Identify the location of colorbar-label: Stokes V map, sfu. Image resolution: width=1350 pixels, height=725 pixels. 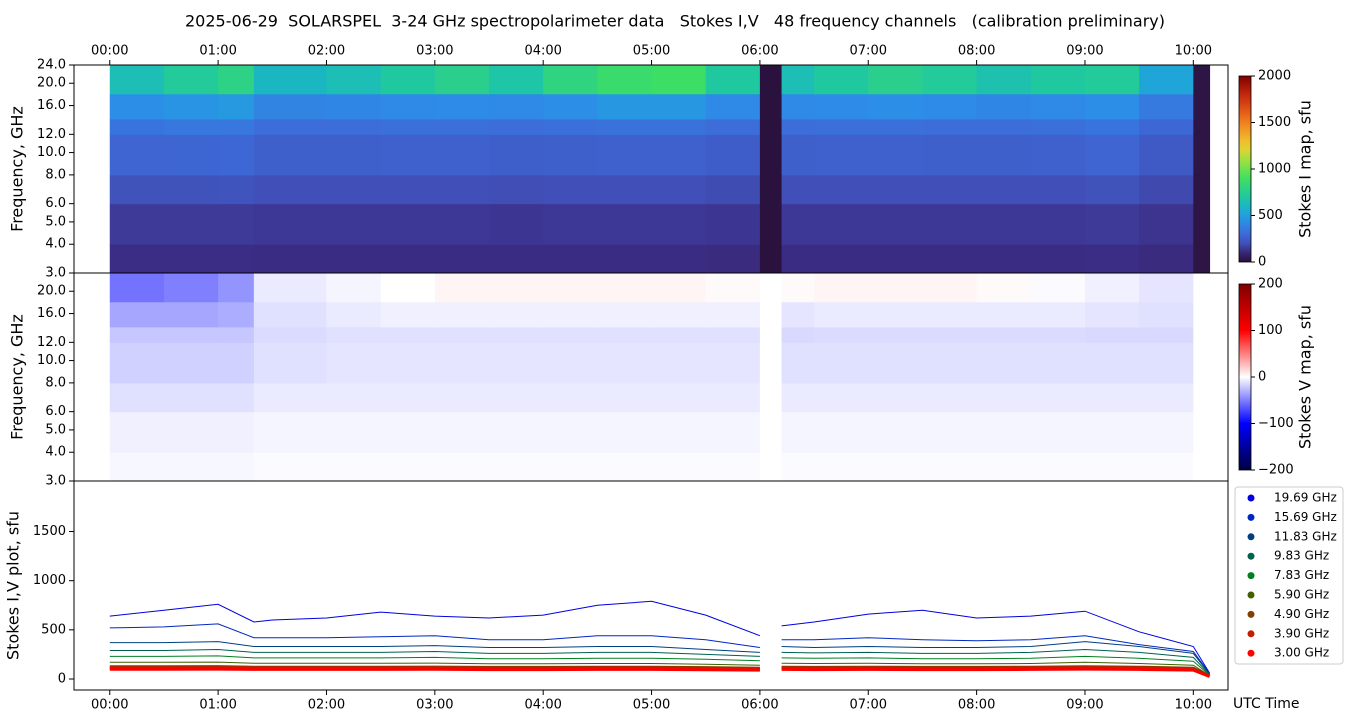
(1305, 377).